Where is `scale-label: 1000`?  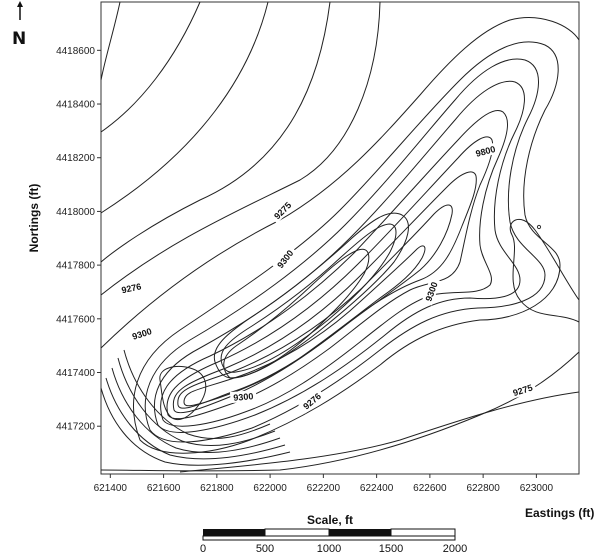 scale-label: 1000 is located at coordinates (329, 549).